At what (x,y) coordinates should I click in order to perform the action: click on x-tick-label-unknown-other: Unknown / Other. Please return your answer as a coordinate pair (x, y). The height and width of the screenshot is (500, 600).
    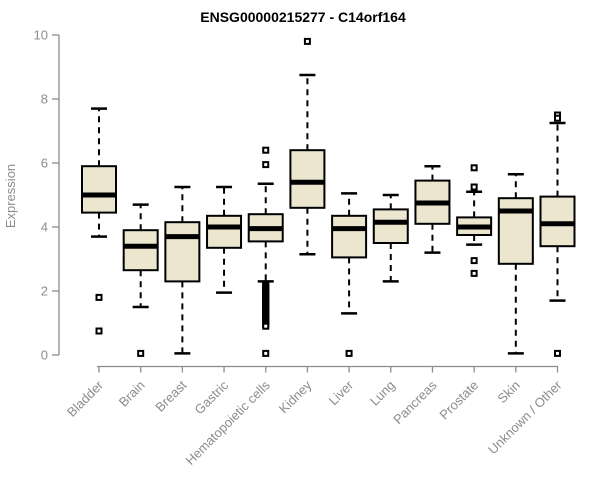
    Looking at the image, I should click on (525, 417).